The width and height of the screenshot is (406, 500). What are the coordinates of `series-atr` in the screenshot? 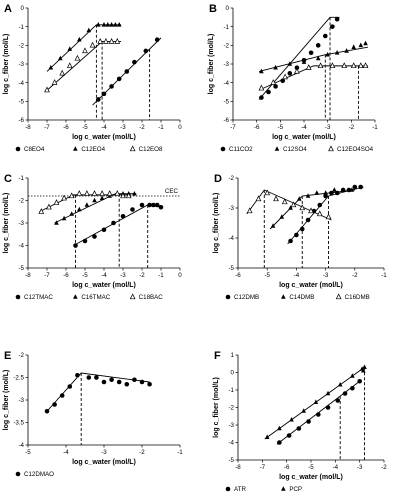 It's located at (319, 419).